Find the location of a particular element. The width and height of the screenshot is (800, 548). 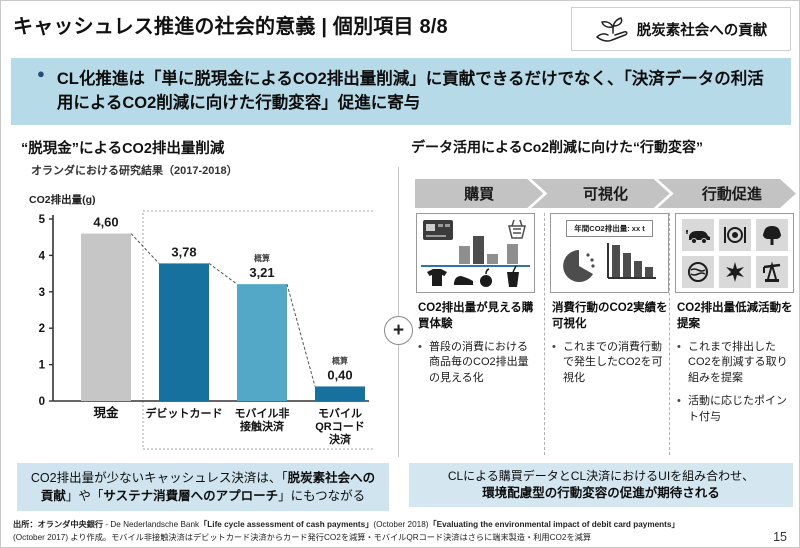

spending-bars-icon is located at coordinates (488, 250).